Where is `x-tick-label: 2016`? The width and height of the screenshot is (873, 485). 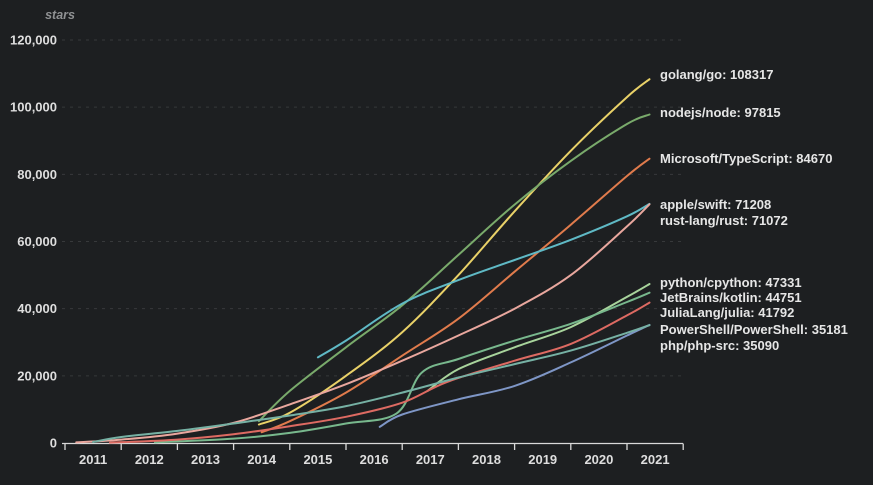
x-tick-label: 2016 is located at coordinates (374, 459).